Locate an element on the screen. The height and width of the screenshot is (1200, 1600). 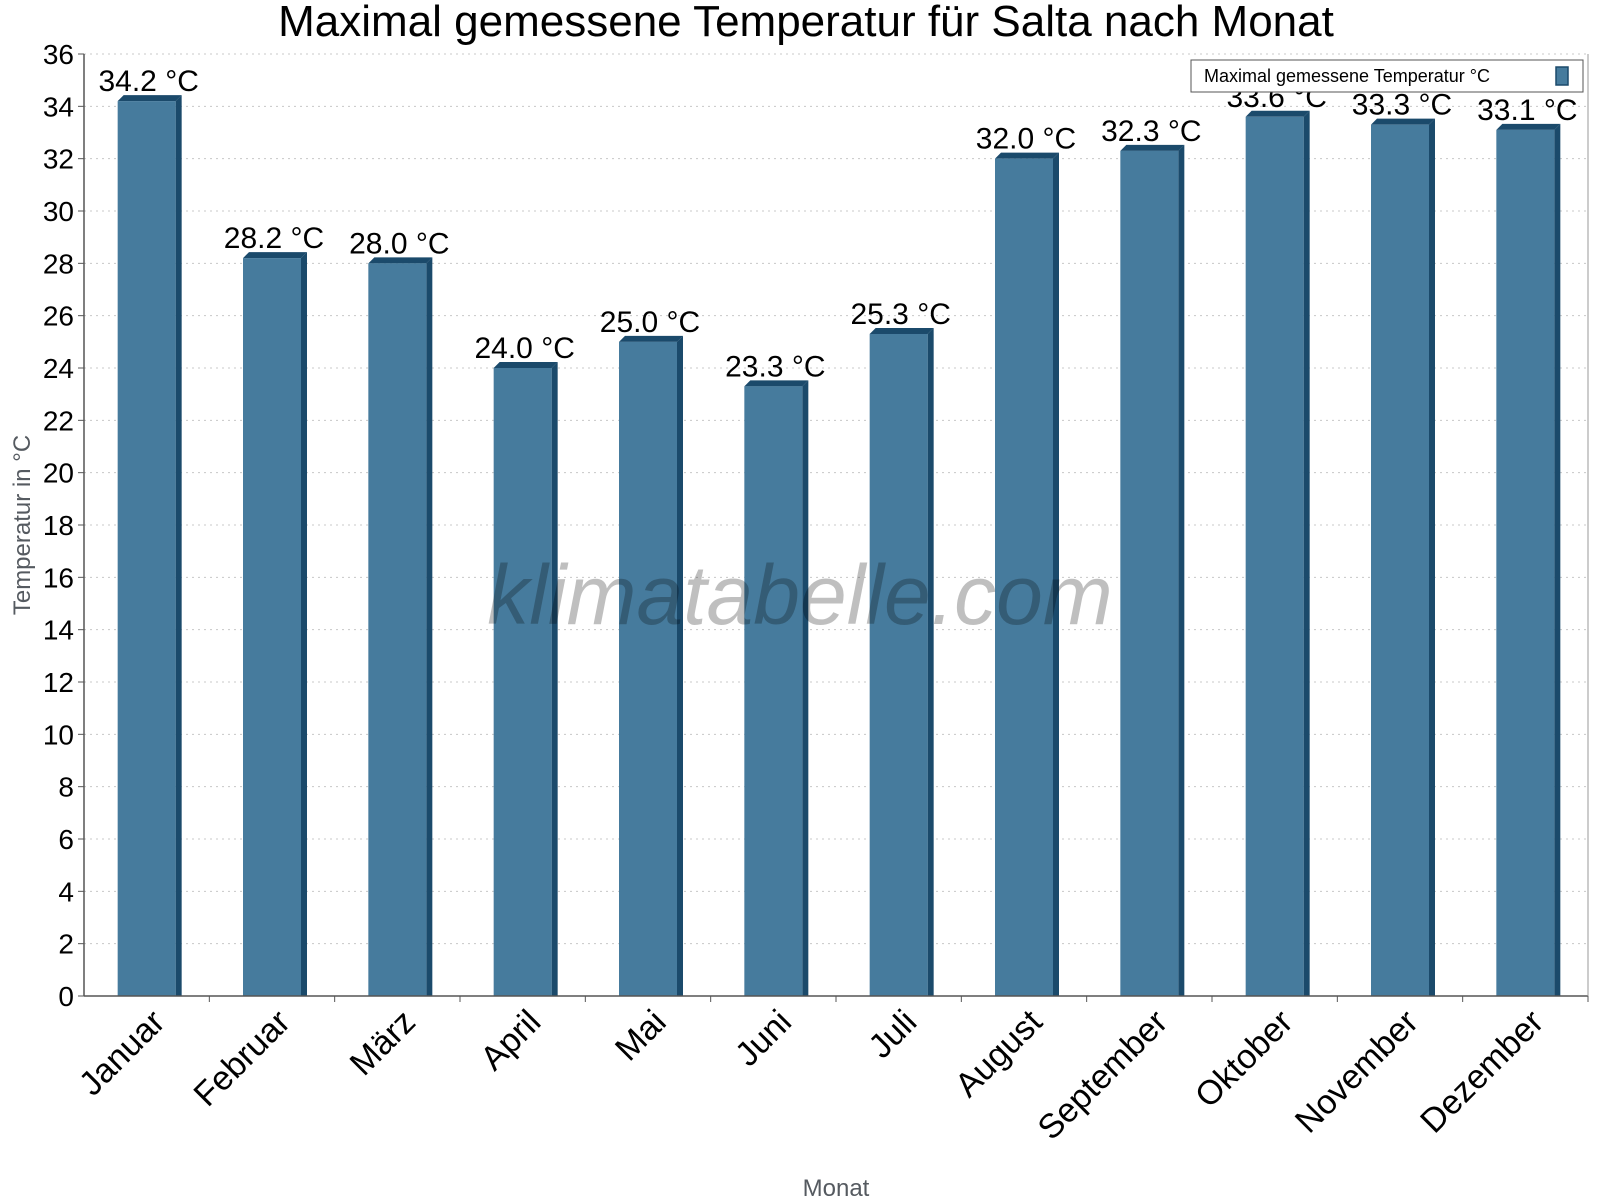
x-tick-label: August is located at coordinates (999, 1053).